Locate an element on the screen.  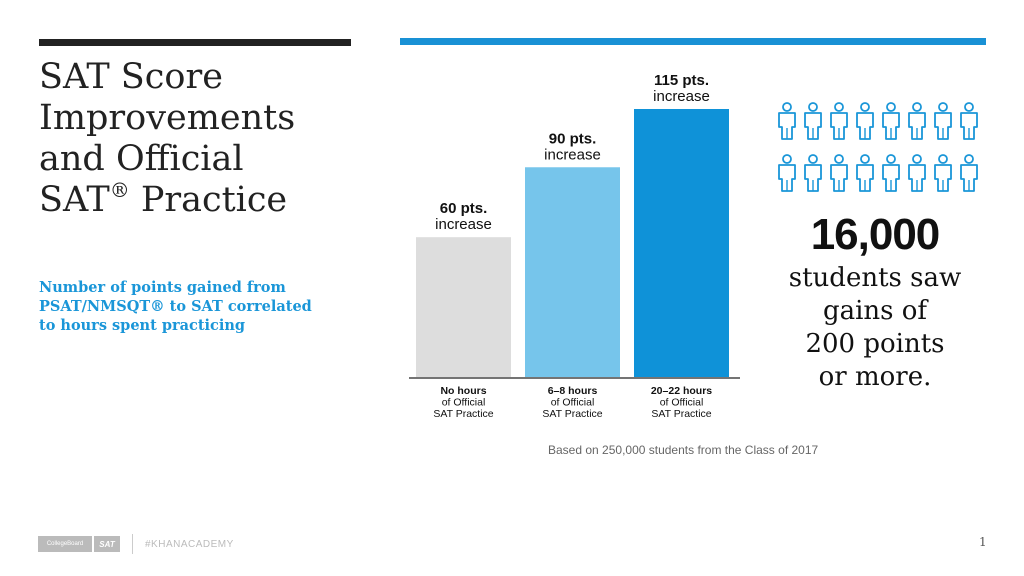
footer-logos: CollegeBoard SAT #KHANACADEMY is located at coordinates (136, 544).